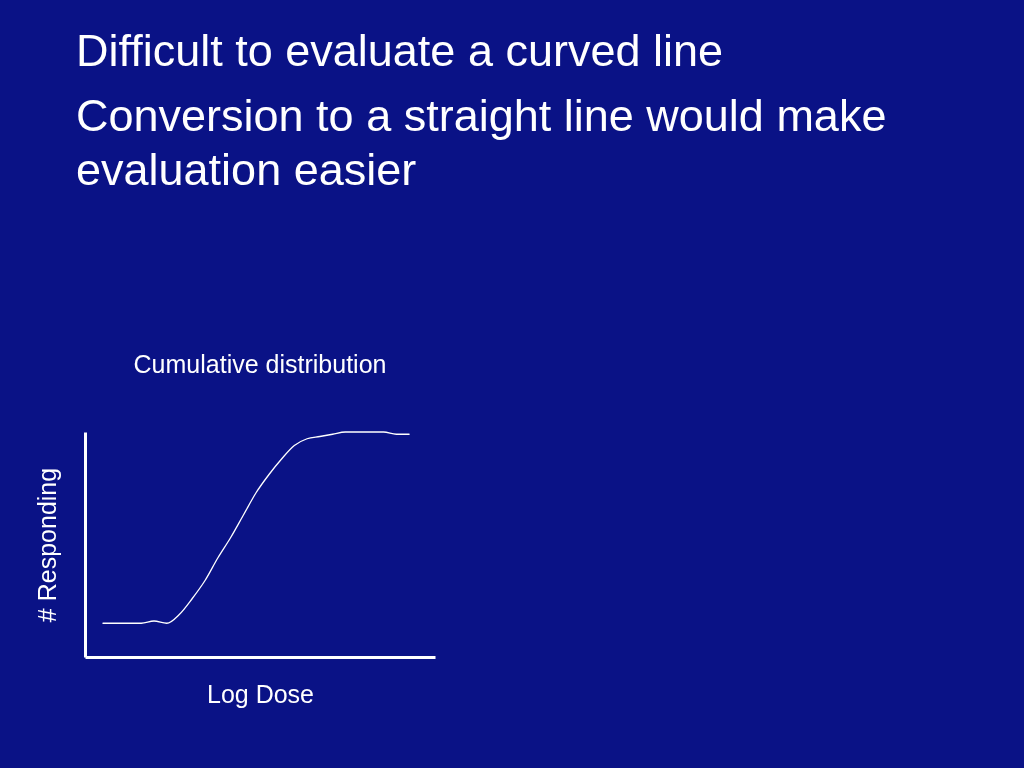 The height and width of the screenshot is (768, 1024). Describe the element at coordinates (260, 363) in the screenshot. I see `chart-title: Cumulative distribution` at that location.